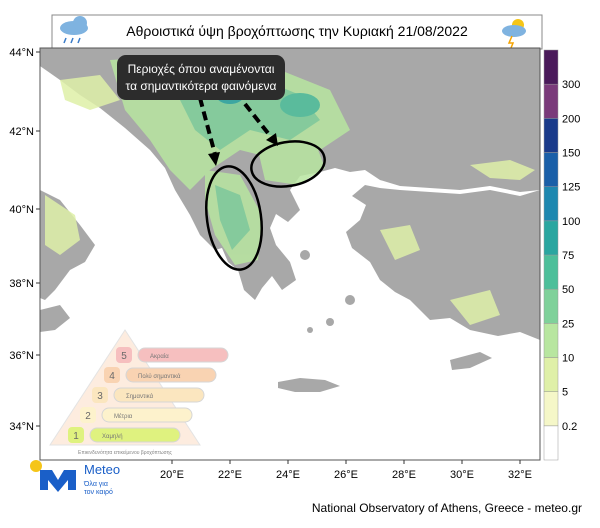 Image resolution: width=600 pixels, height=528 pixels. I want to click on lat-label: 44°N, so click(21, 53).